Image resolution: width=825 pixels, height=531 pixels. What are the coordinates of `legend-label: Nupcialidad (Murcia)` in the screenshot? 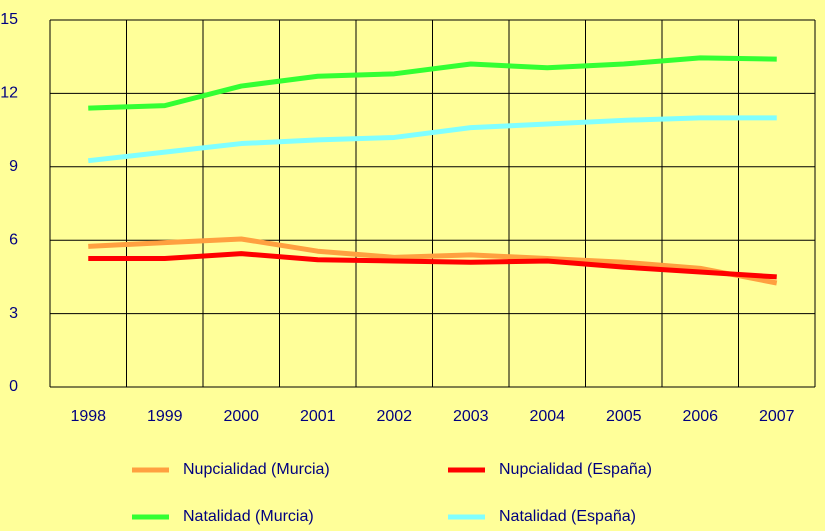 It's located at (256, 469).